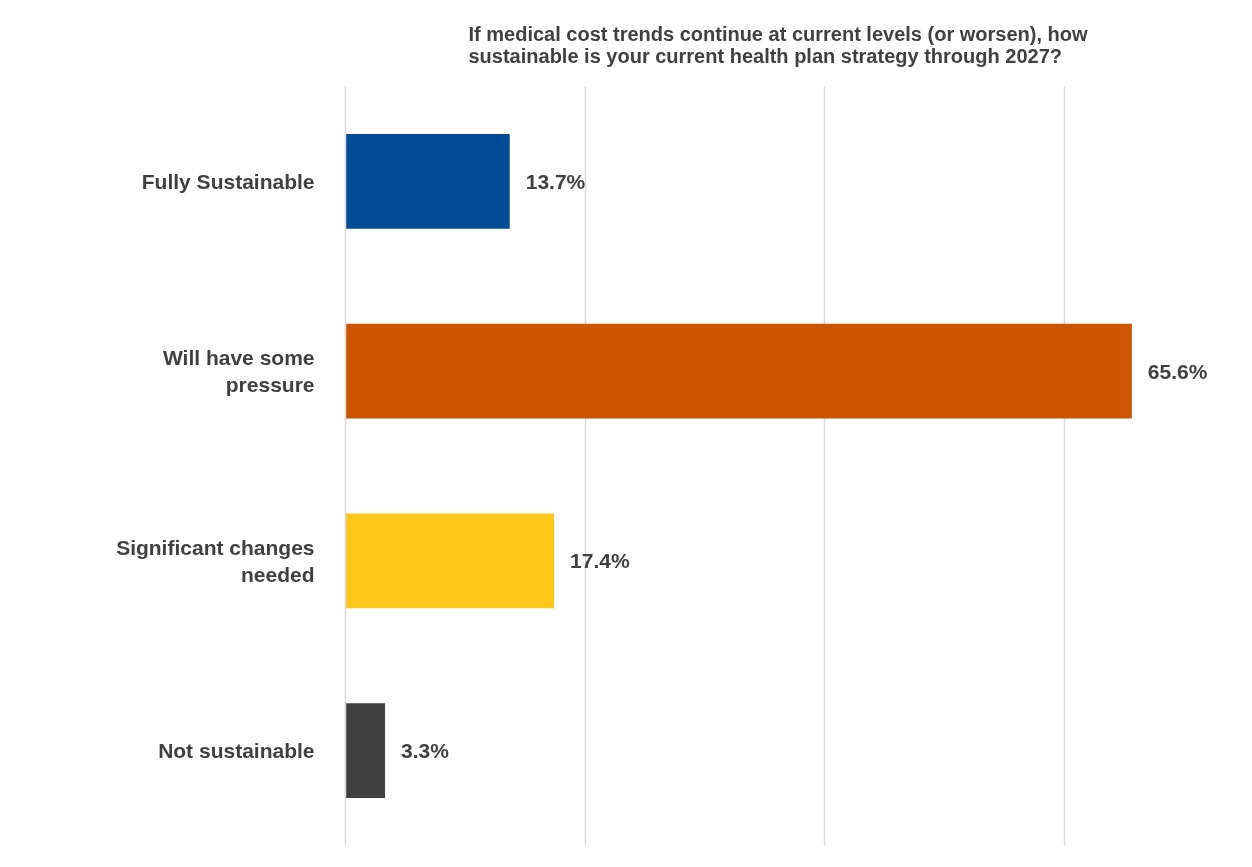 The image size is (1252, 867). Describe the element at coordinates (228, 181) in the screenshot. I see `y-tick-label: Fully Sustainable` at that location.